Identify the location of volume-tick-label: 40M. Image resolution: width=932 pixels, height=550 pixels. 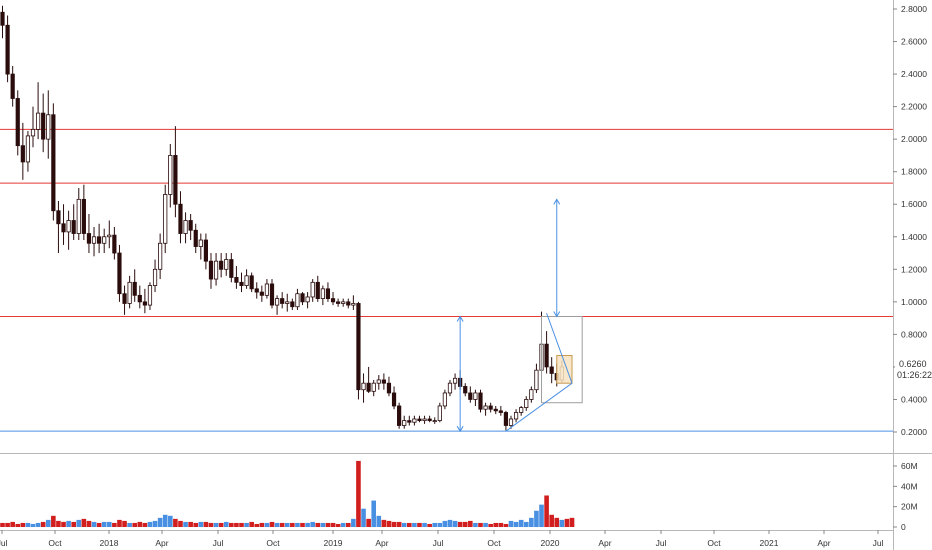
(909, 486).